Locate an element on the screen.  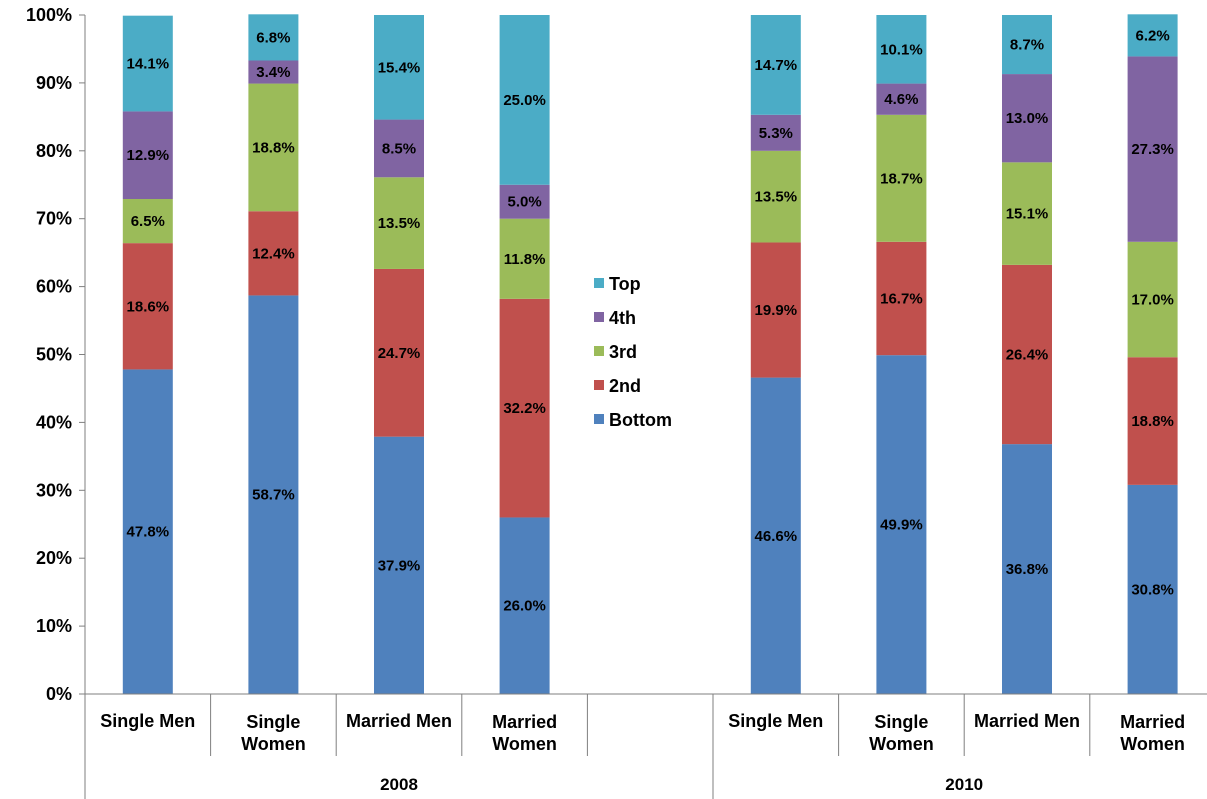
data-label-2nd-1: 12.4% is located at coordinates (273, 253).